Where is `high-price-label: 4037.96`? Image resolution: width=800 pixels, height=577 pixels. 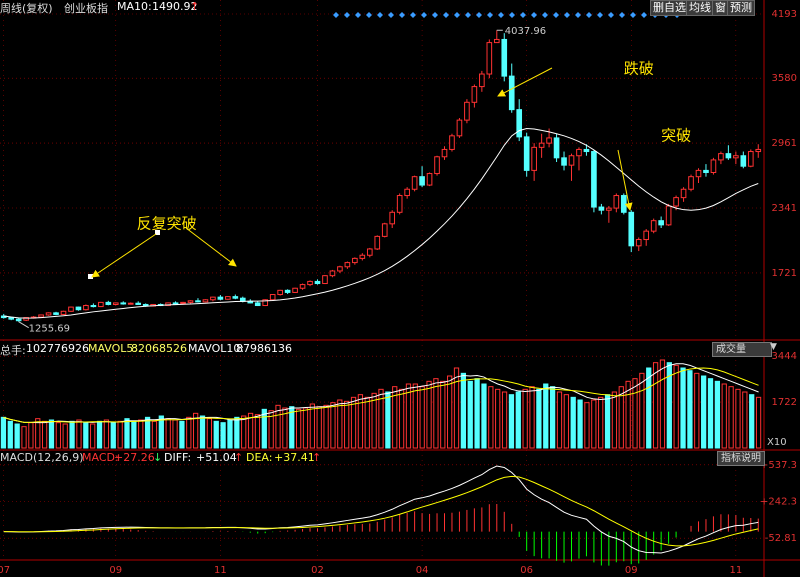
high-price-label: 4037.96 is located at coordinates (525, 31).